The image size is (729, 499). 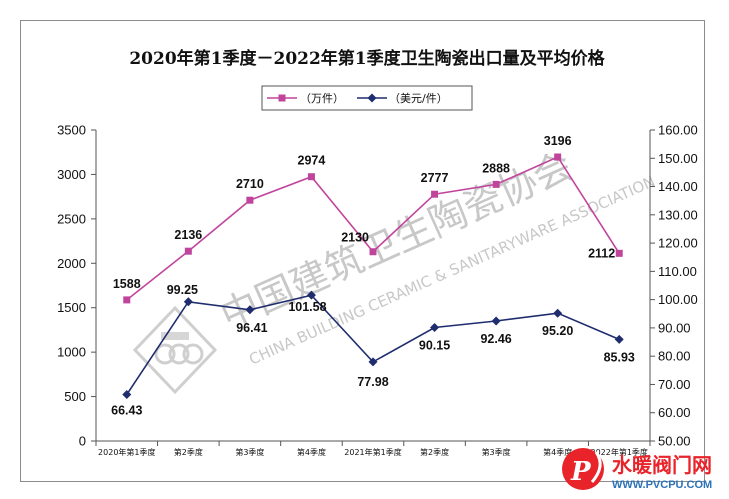 I want to click on data-label: 77.98, so click(x=372, y=382).